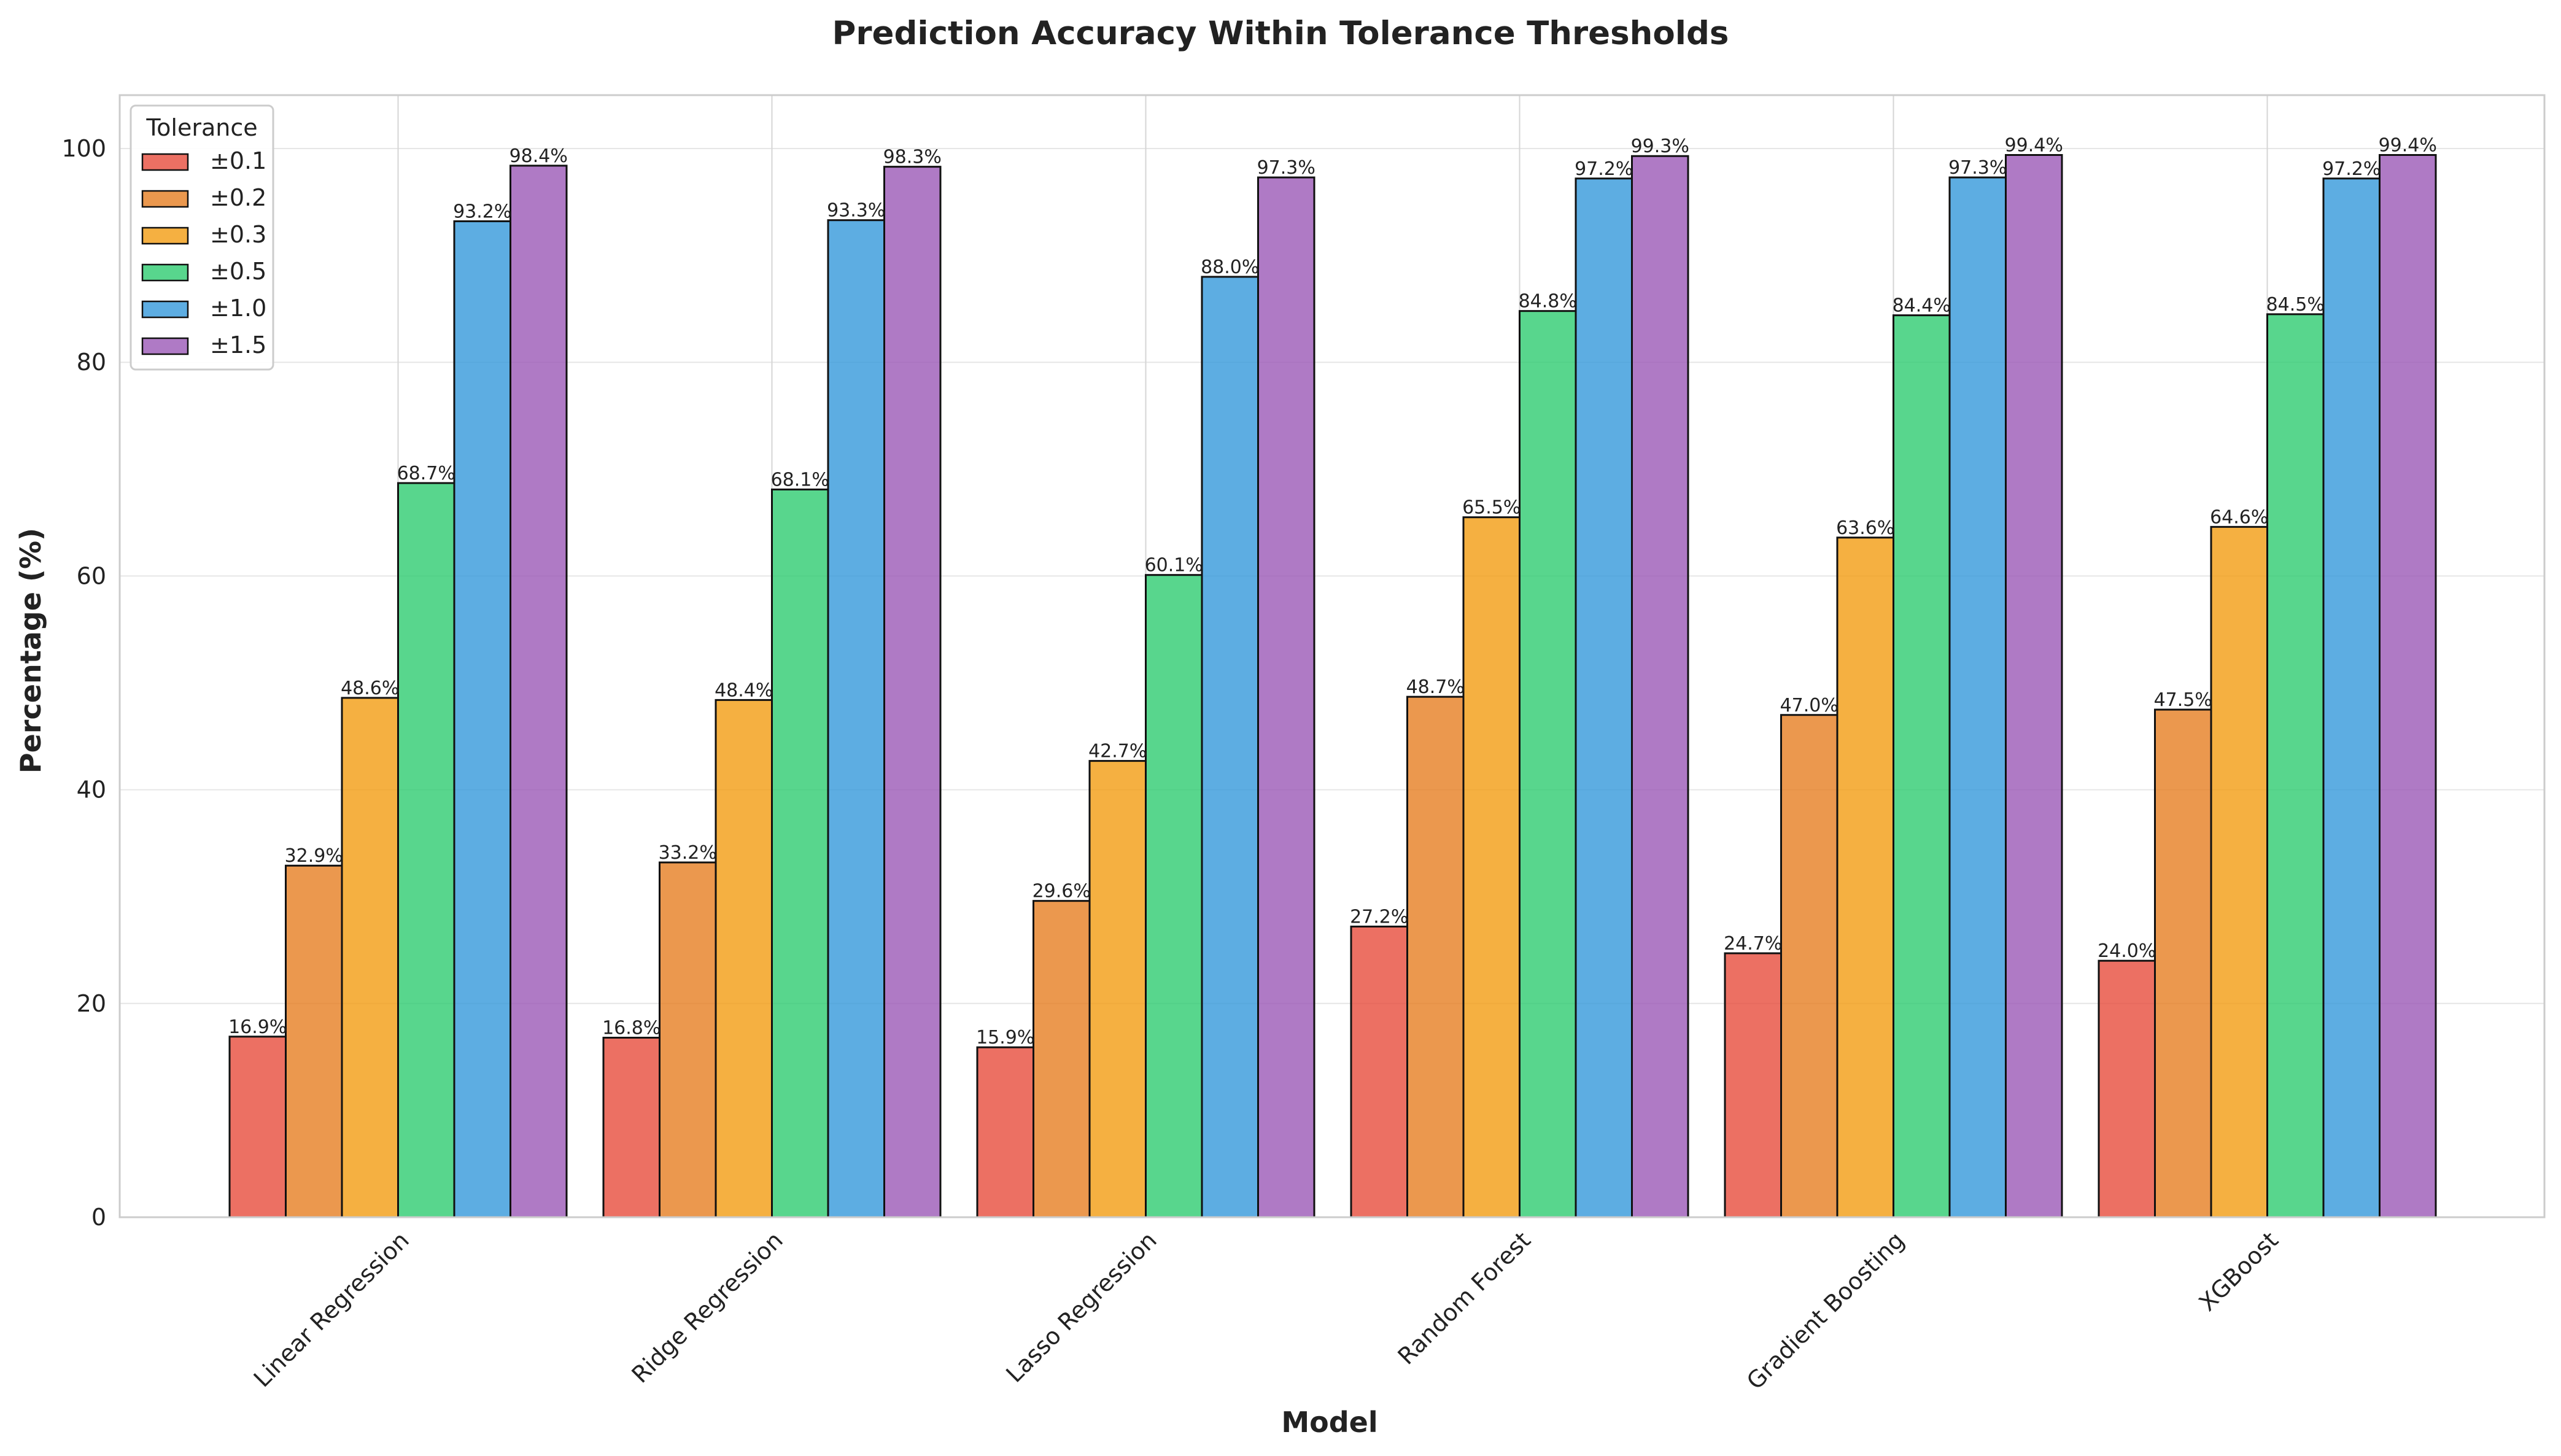 The width and height of the screenshot is (2561, 1456). Describe the element at coordinates (314, 856) in the screenshot. I see `data-label-linear-regression-2: 32.9%` at that location.